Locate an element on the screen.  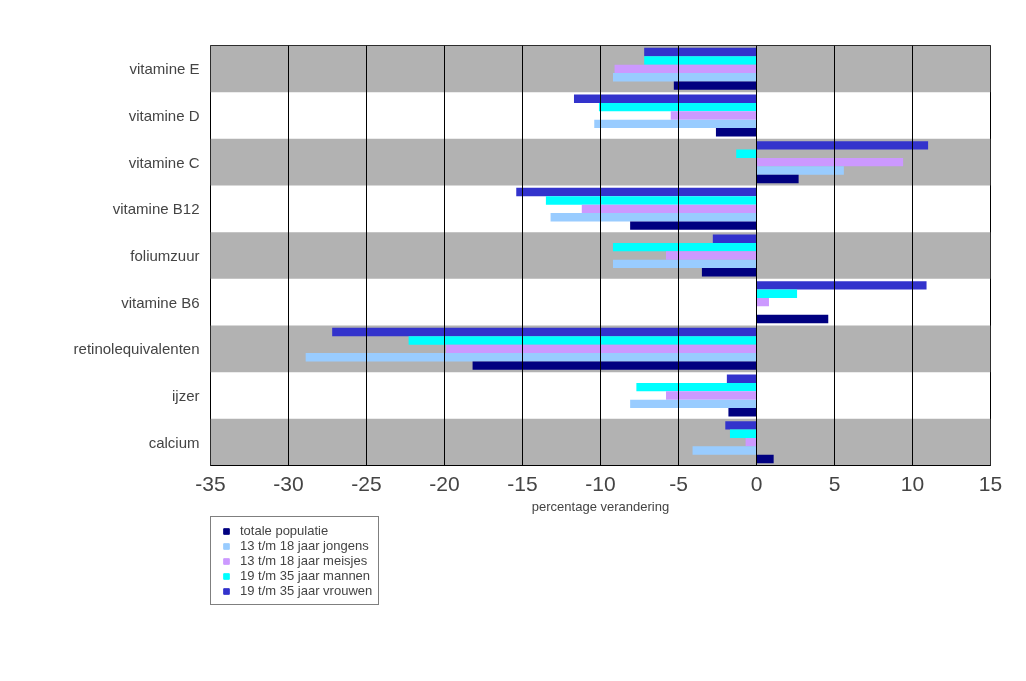
x-tick-label: -25 is located at coordinates (366, 483).